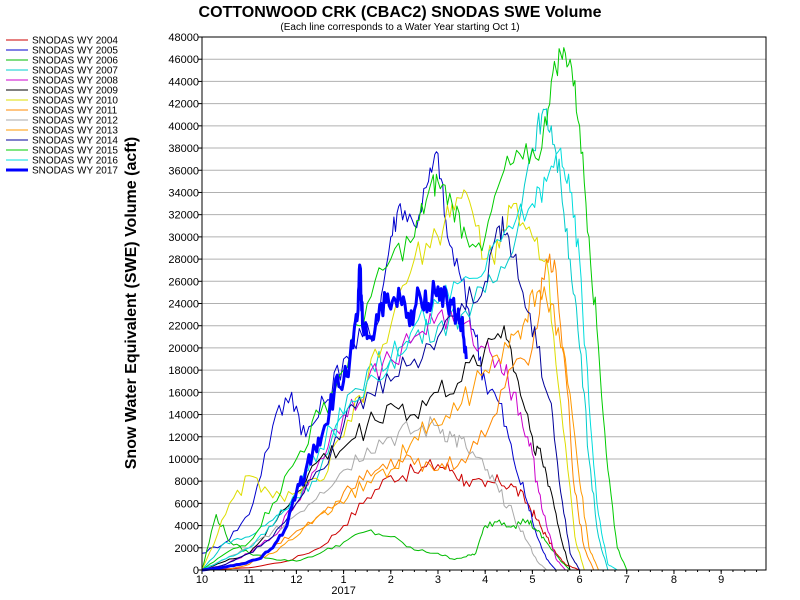 The width and height of the screenshot is (800, 600). Describe the element at coordinates (183, 105) in the screenshot. I see `y-tick-label: 42000` at that location.